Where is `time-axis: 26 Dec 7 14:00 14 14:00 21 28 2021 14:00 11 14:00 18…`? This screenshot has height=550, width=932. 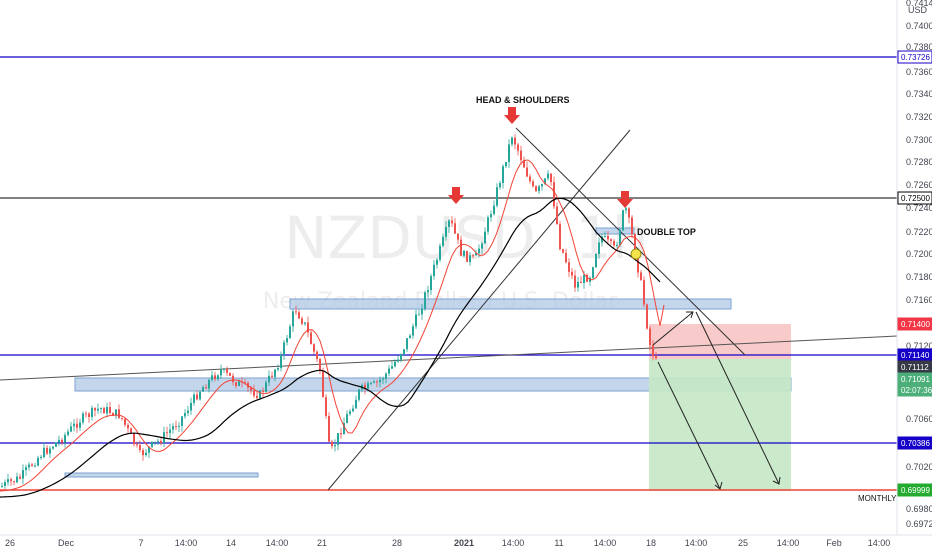
time-axis: 26 Dec 7 14:00 14 14:00 21 28 2021 14:00 11 14:00 18… is located at coordinates (447, 543).